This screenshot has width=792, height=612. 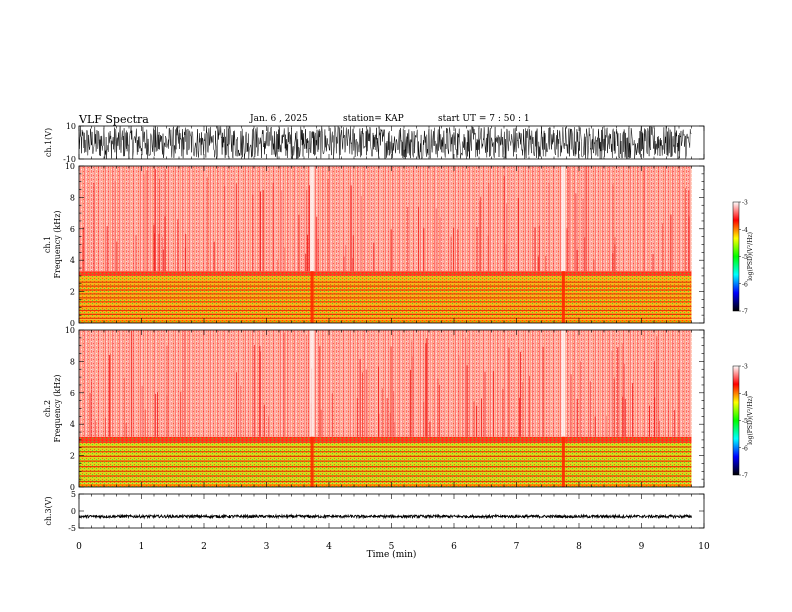 What do you see at coordinates (745, 257) in the screenshot?
I see `colorbar-ch1-tick-label: -5` at bounding box center [745, 257].